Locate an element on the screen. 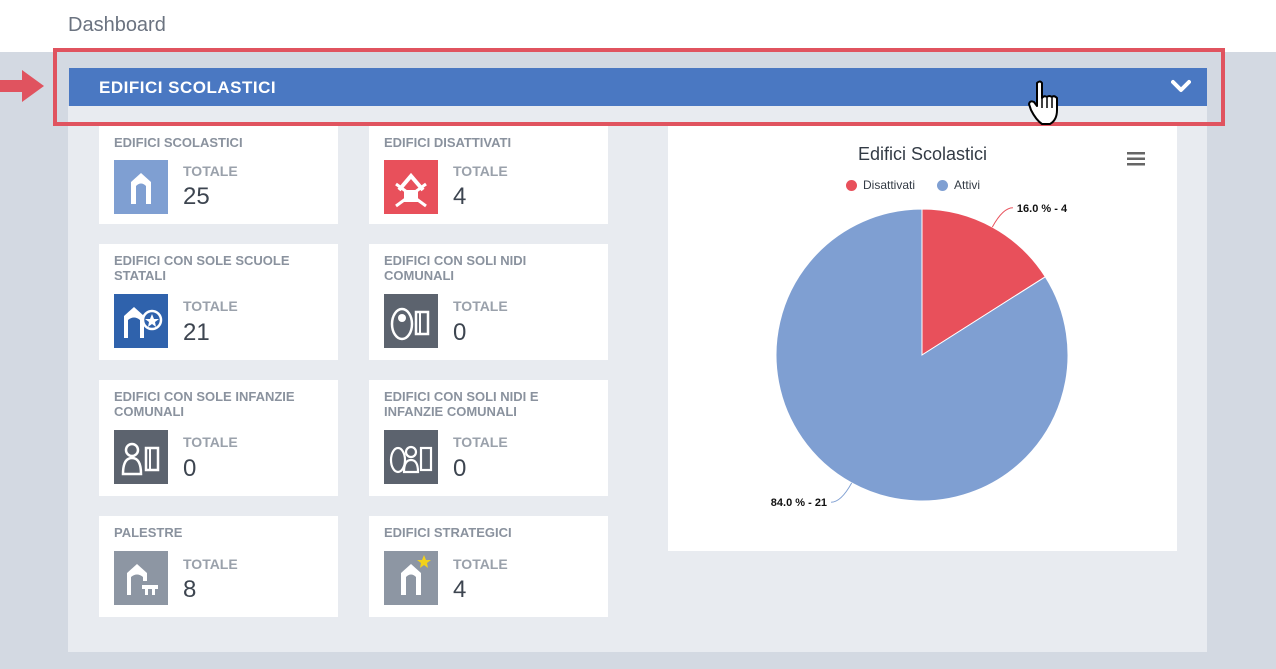 Image resolution: width=1276 pixels, height=669 pixels. chart-legend: Disattivati Attivi is located at coordinates (913, 185).